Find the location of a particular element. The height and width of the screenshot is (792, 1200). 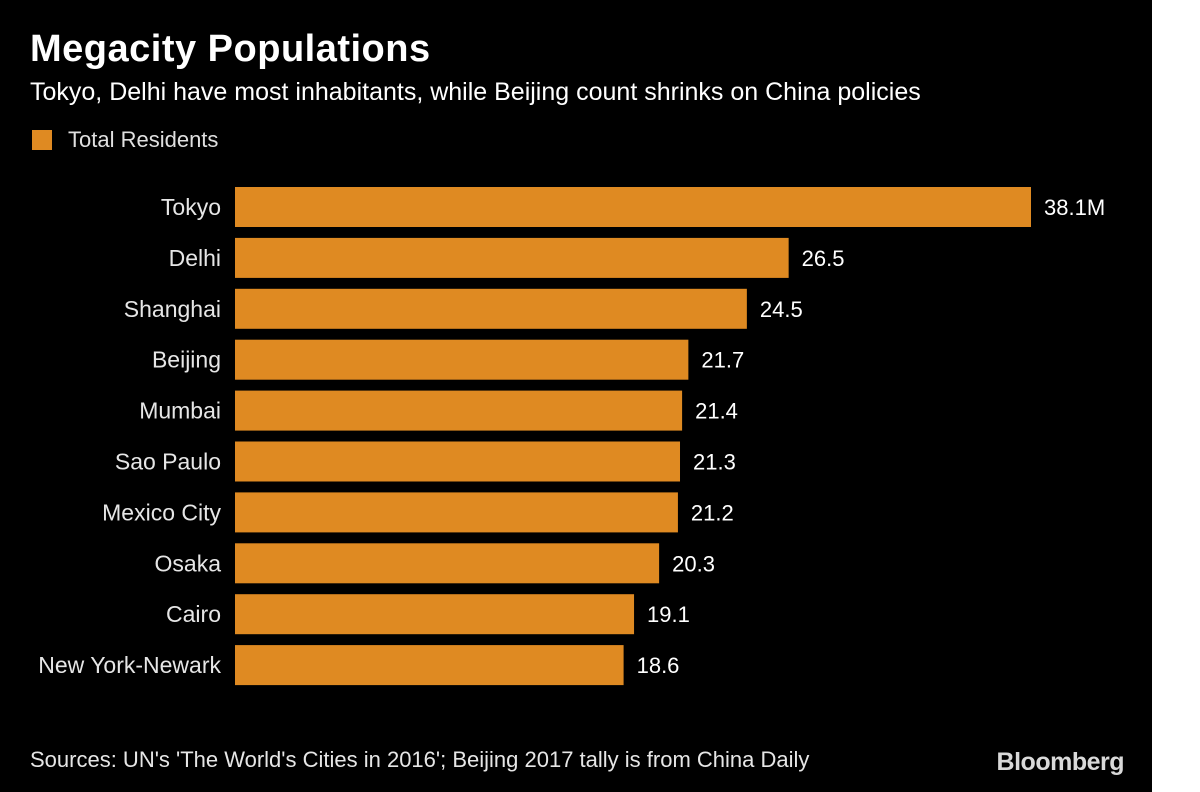

data-label: 38.1M is located at coordinates (1074, 207).